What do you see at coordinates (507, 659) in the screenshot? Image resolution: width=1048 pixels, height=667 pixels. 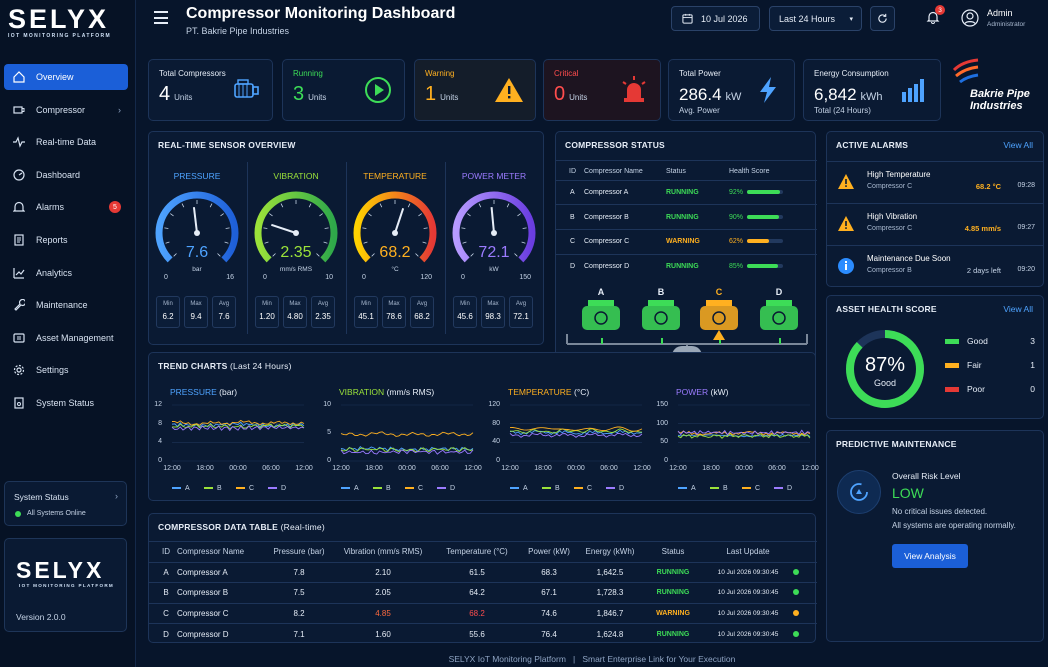 I see `footer-left: SELYX IoT Monitoring Platform` at bounding box center [507, 659].